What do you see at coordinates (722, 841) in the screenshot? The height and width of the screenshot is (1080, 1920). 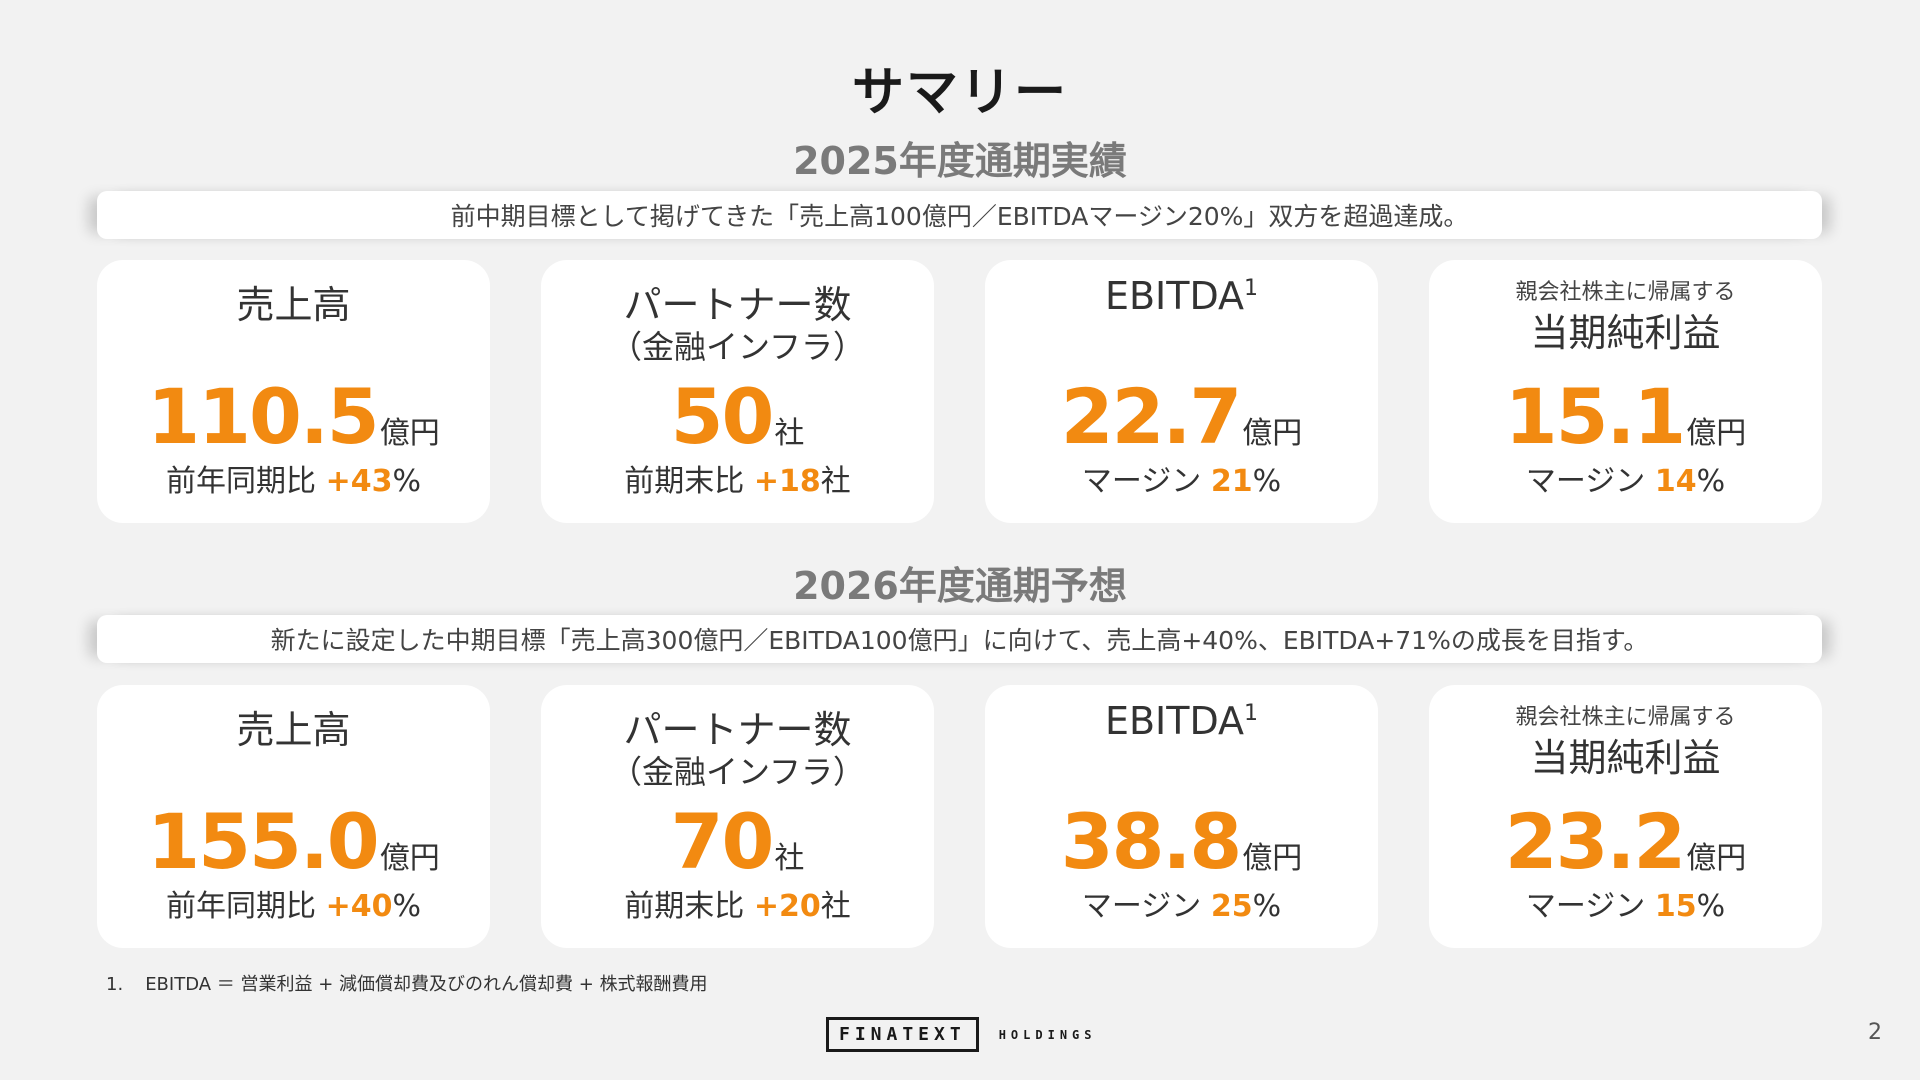 I see `metric-value: 70` at bounding box center [722, 841].